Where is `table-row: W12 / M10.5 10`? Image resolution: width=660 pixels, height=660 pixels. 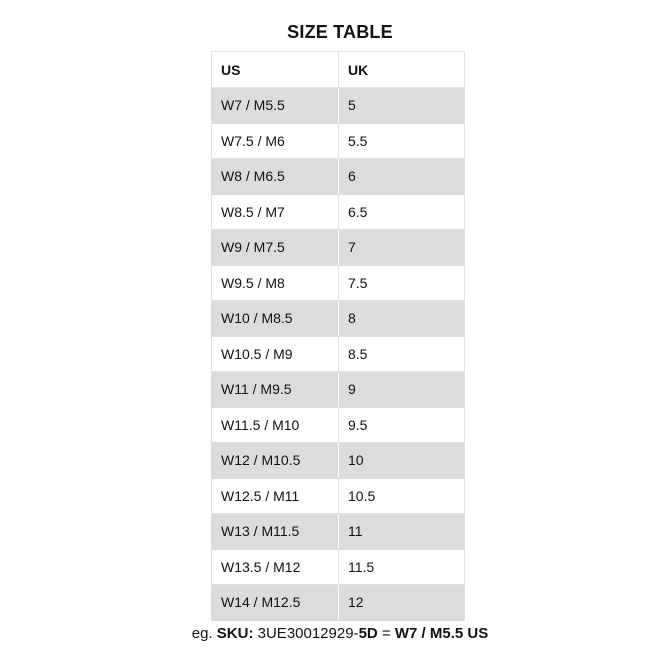 table-row: W12 / M10.5 10 is located at coordinates (338, 460).